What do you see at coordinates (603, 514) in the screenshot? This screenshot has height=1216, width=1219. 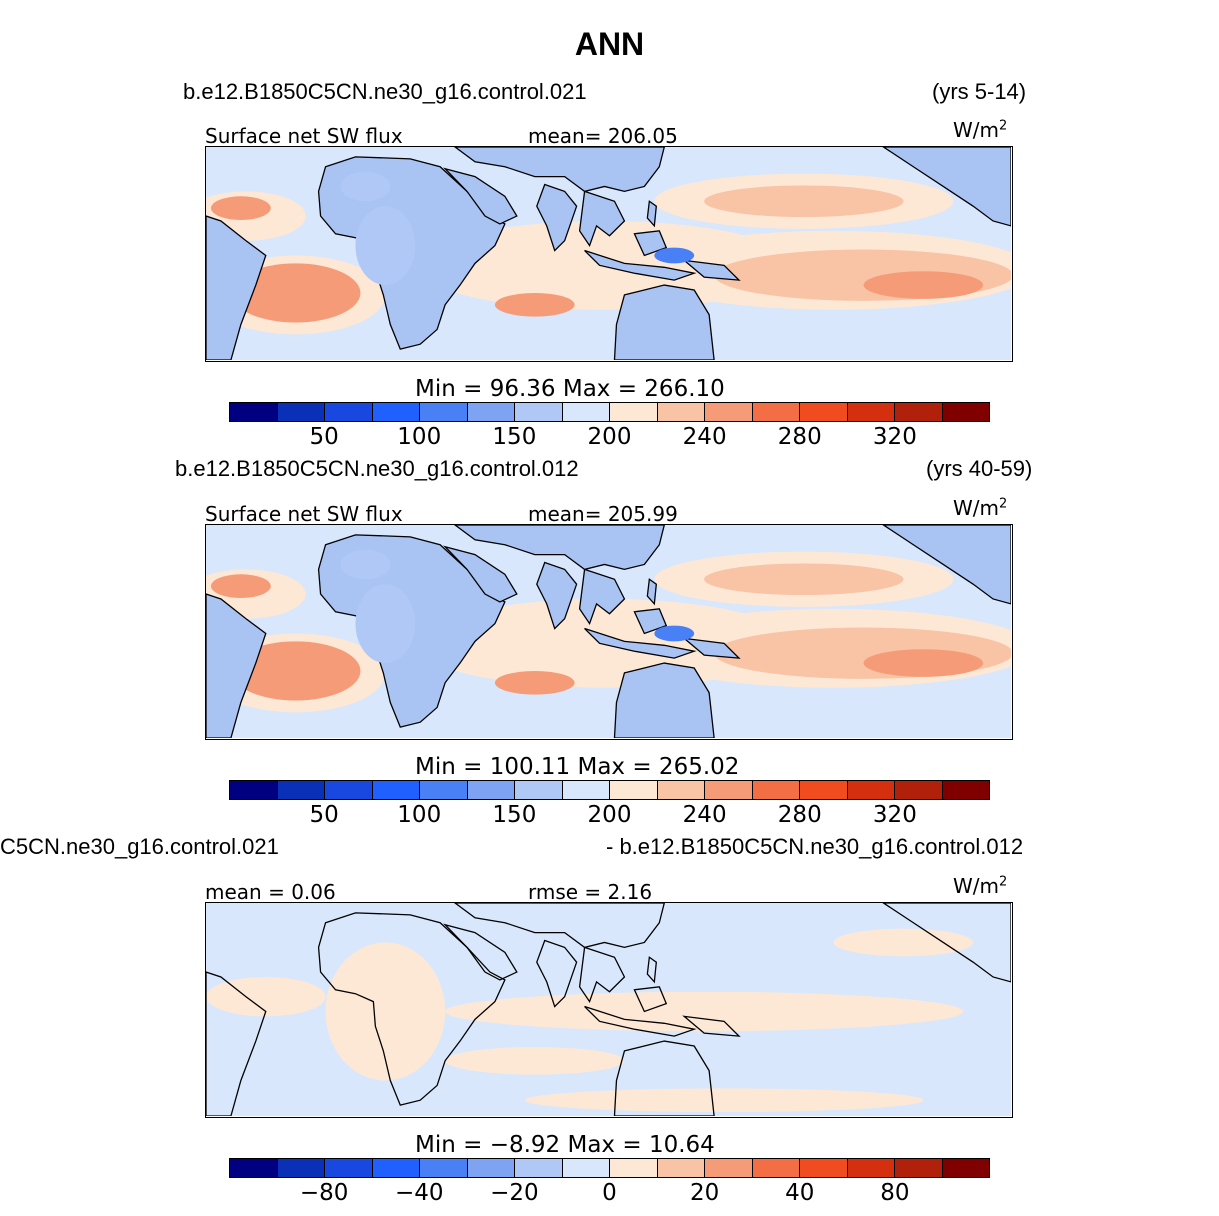 I see `panel-2-mean-label: mean= 205.99` at bounding box center [603, 514].